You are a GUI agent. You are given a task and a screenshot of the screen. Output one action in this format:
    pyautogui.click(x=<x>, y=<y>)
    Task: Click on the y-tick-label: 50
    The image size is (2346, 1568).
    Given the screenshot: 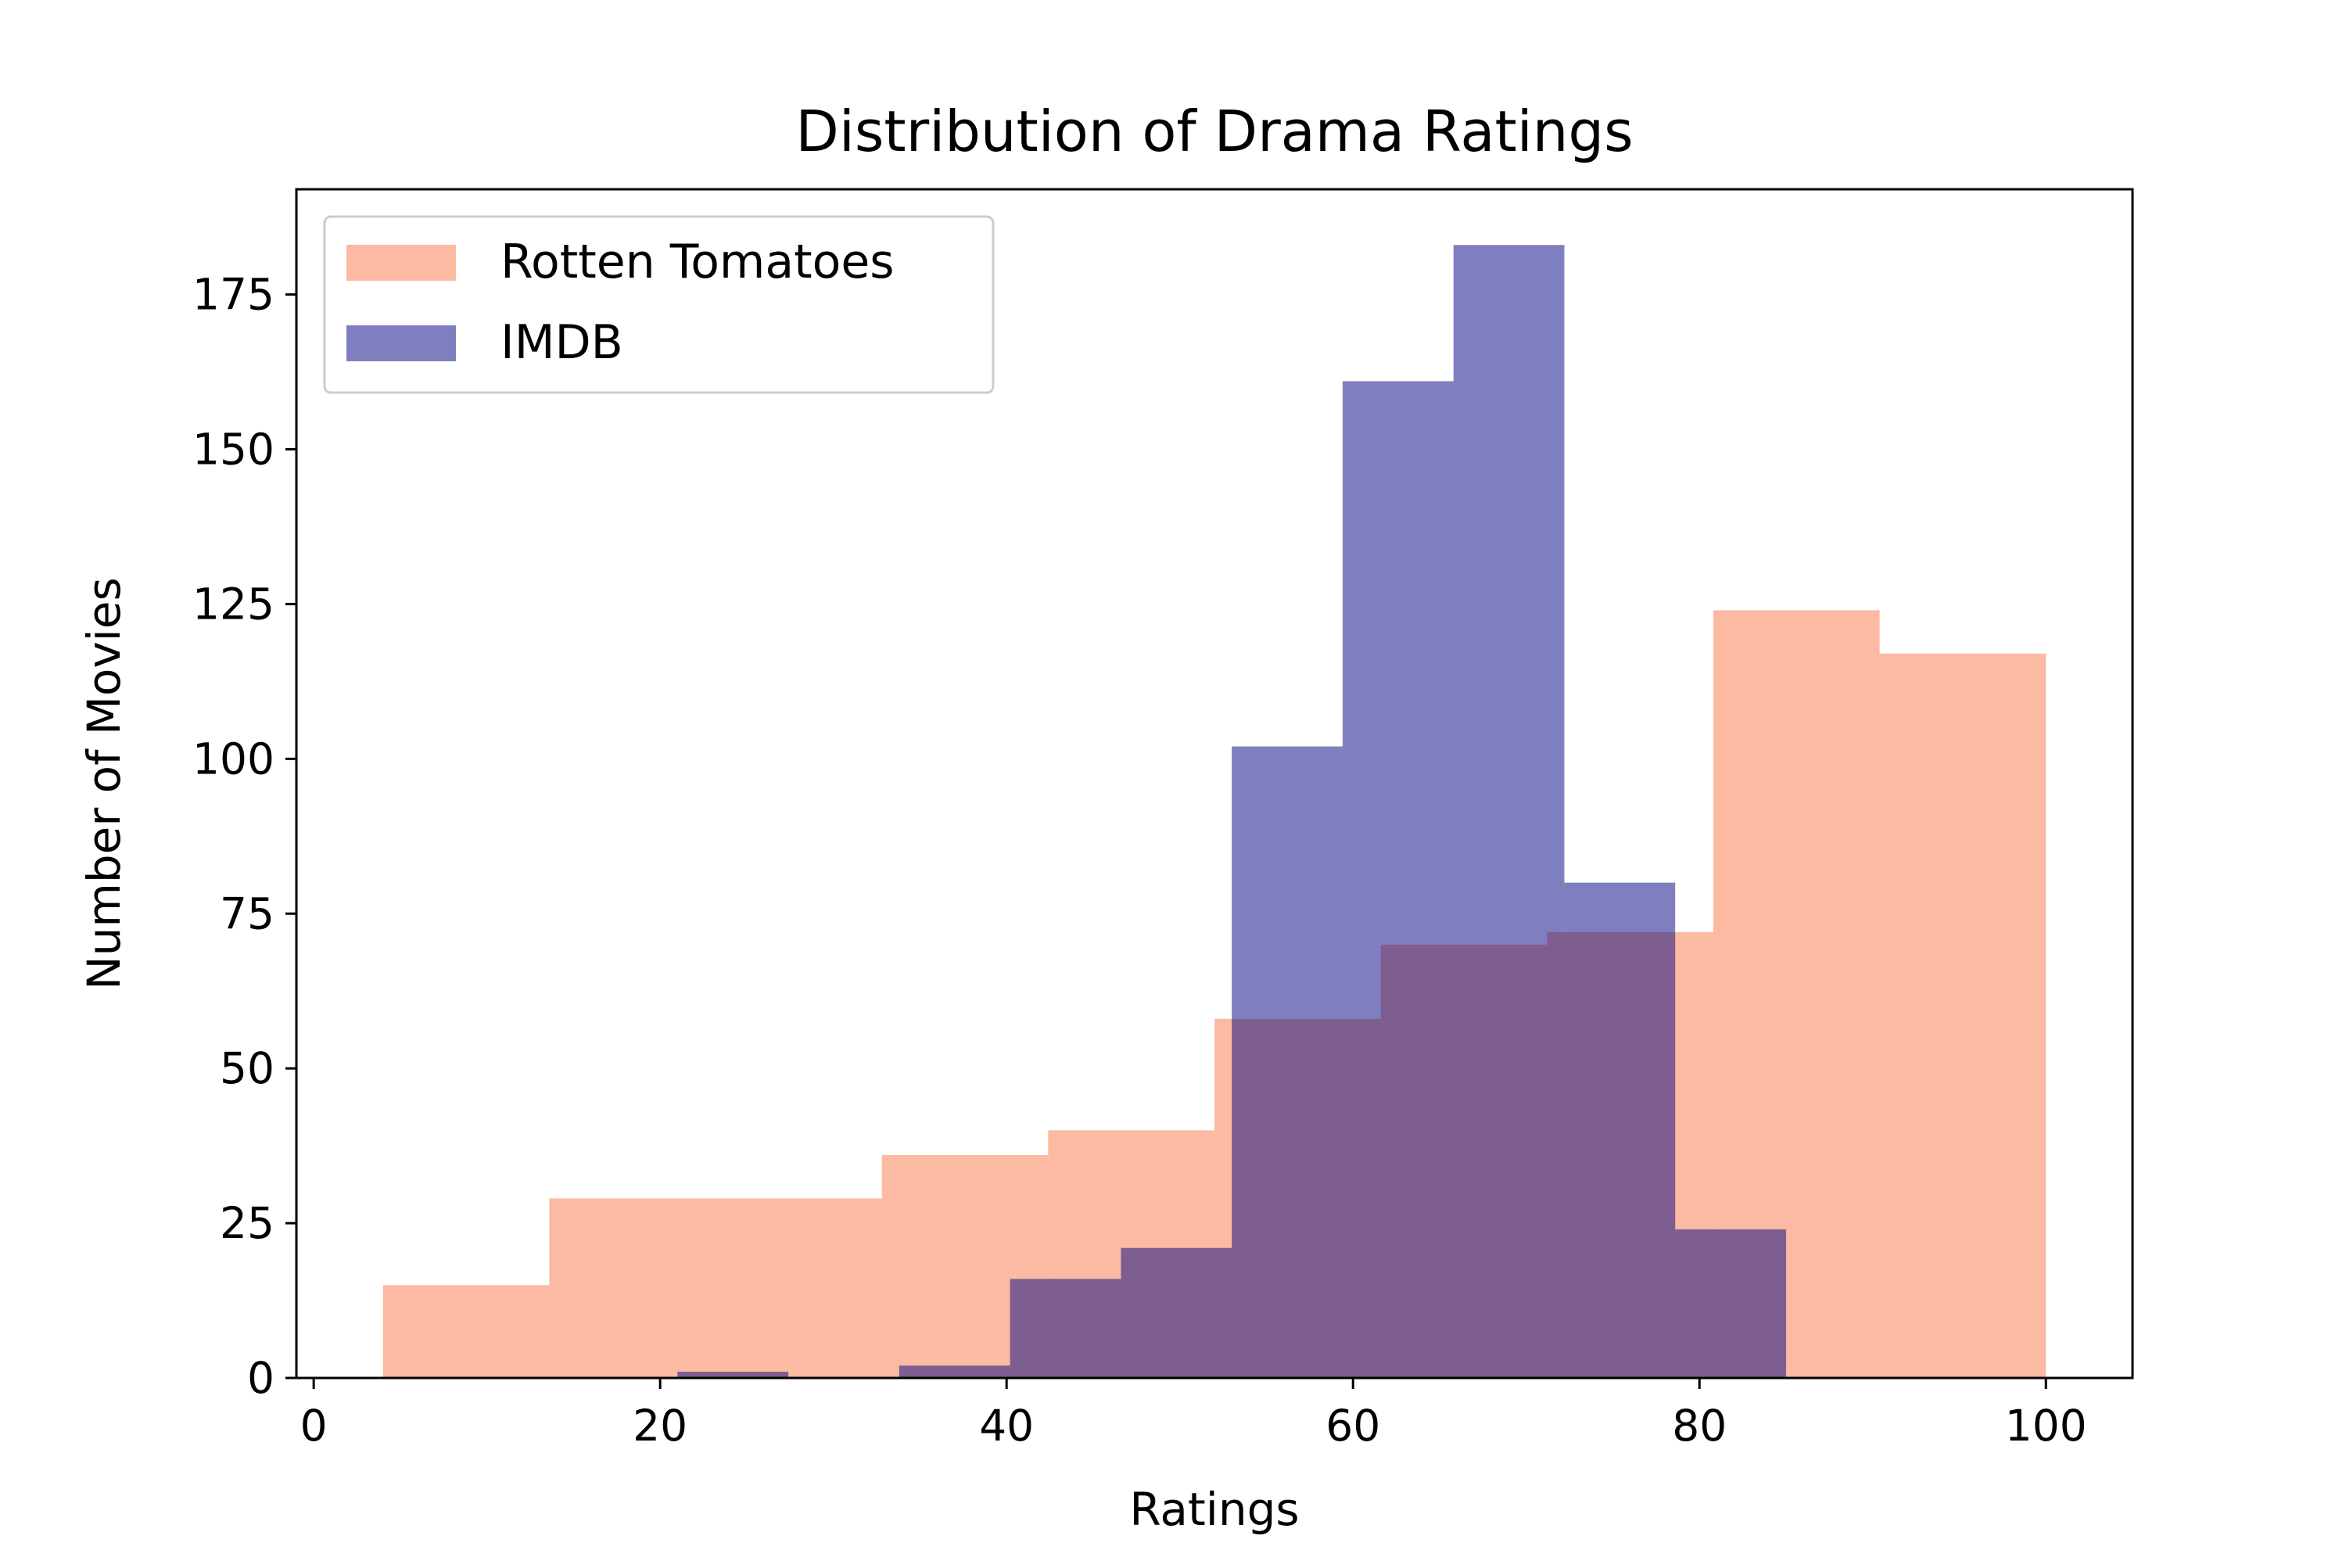 What is the action you would take?
    pyautogui.click(x=247, y=1068)
    